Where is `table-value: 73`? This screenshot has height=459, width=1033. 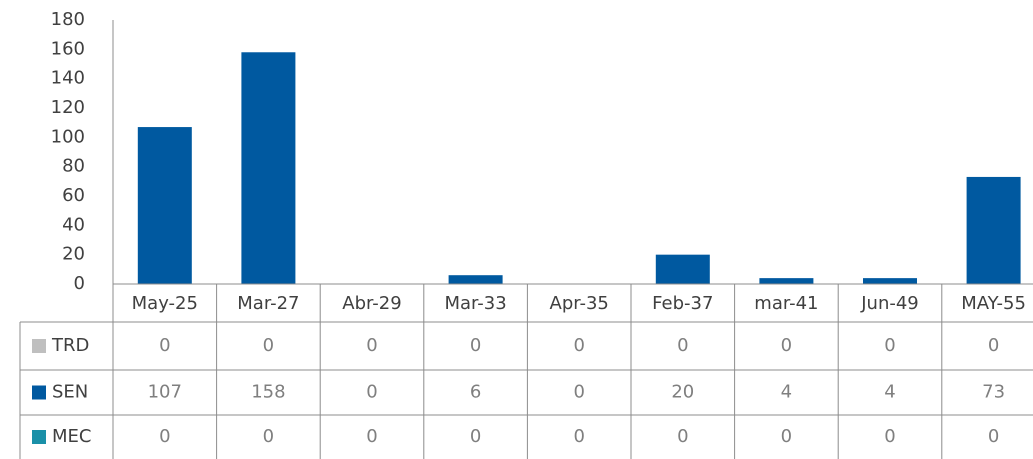
table-value: 73 is located at coordinates (993, 392).